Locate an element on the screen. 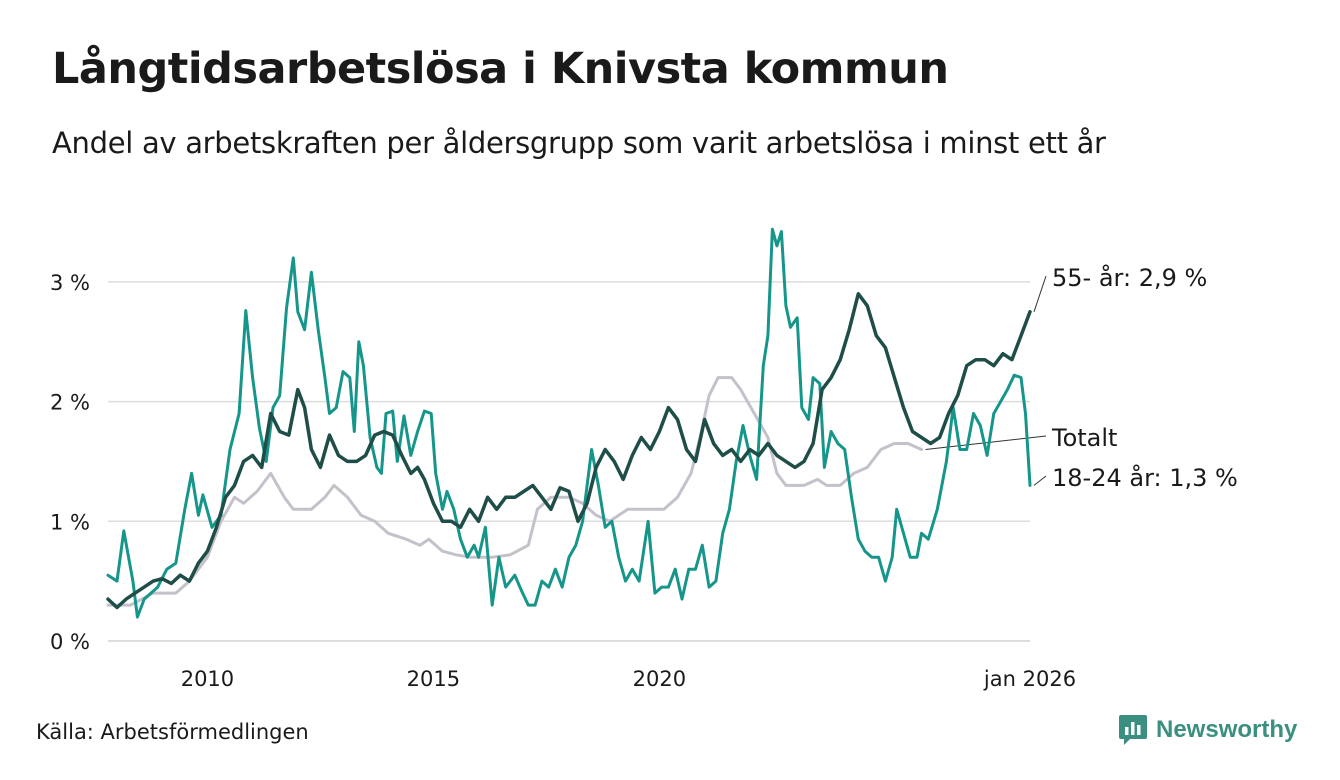 The image size is (1340, 780). newsworthy-logo: Newsworthy is located at coordinates (1207, 730).